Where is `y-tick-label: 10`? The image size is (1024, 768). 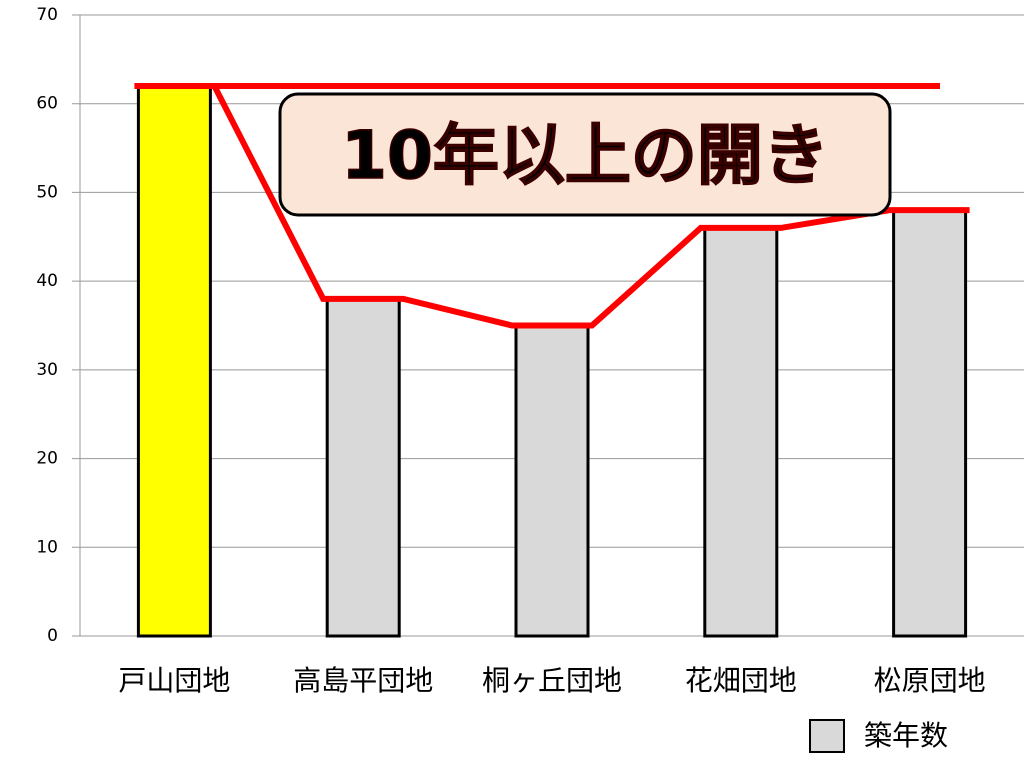 y-tick-label: 10 is located at coordinates (47, 547).